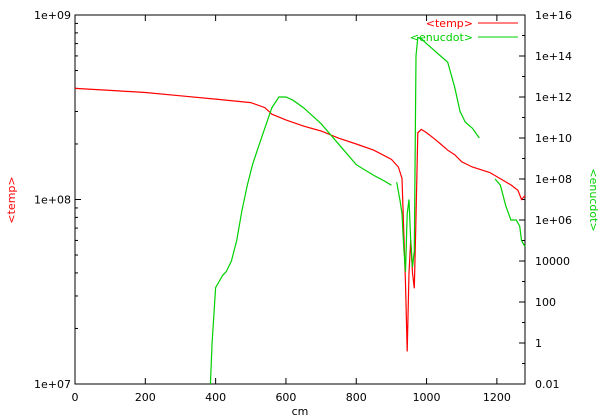  I want to click on y-left-tick-label: 1e+08, so click(52, 200).